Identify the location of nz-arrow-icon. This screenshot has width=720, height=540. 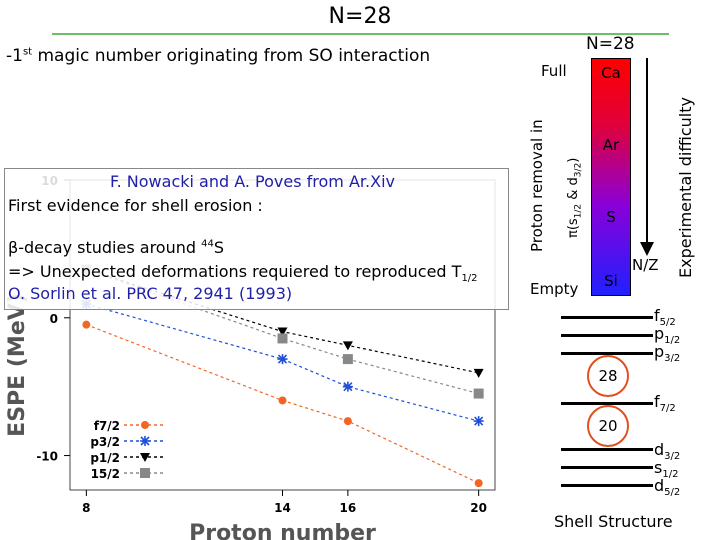
(647, 157).